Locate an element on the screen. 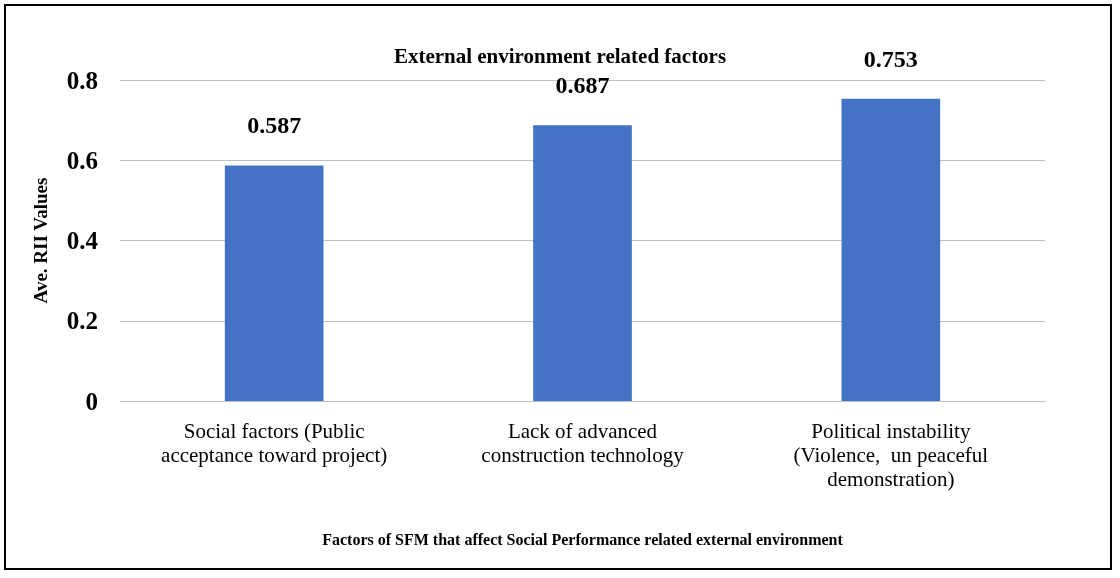 This screenshot has width=1120, height=578. y-tick-label: 0.2 is located at coordinates (82, 321).